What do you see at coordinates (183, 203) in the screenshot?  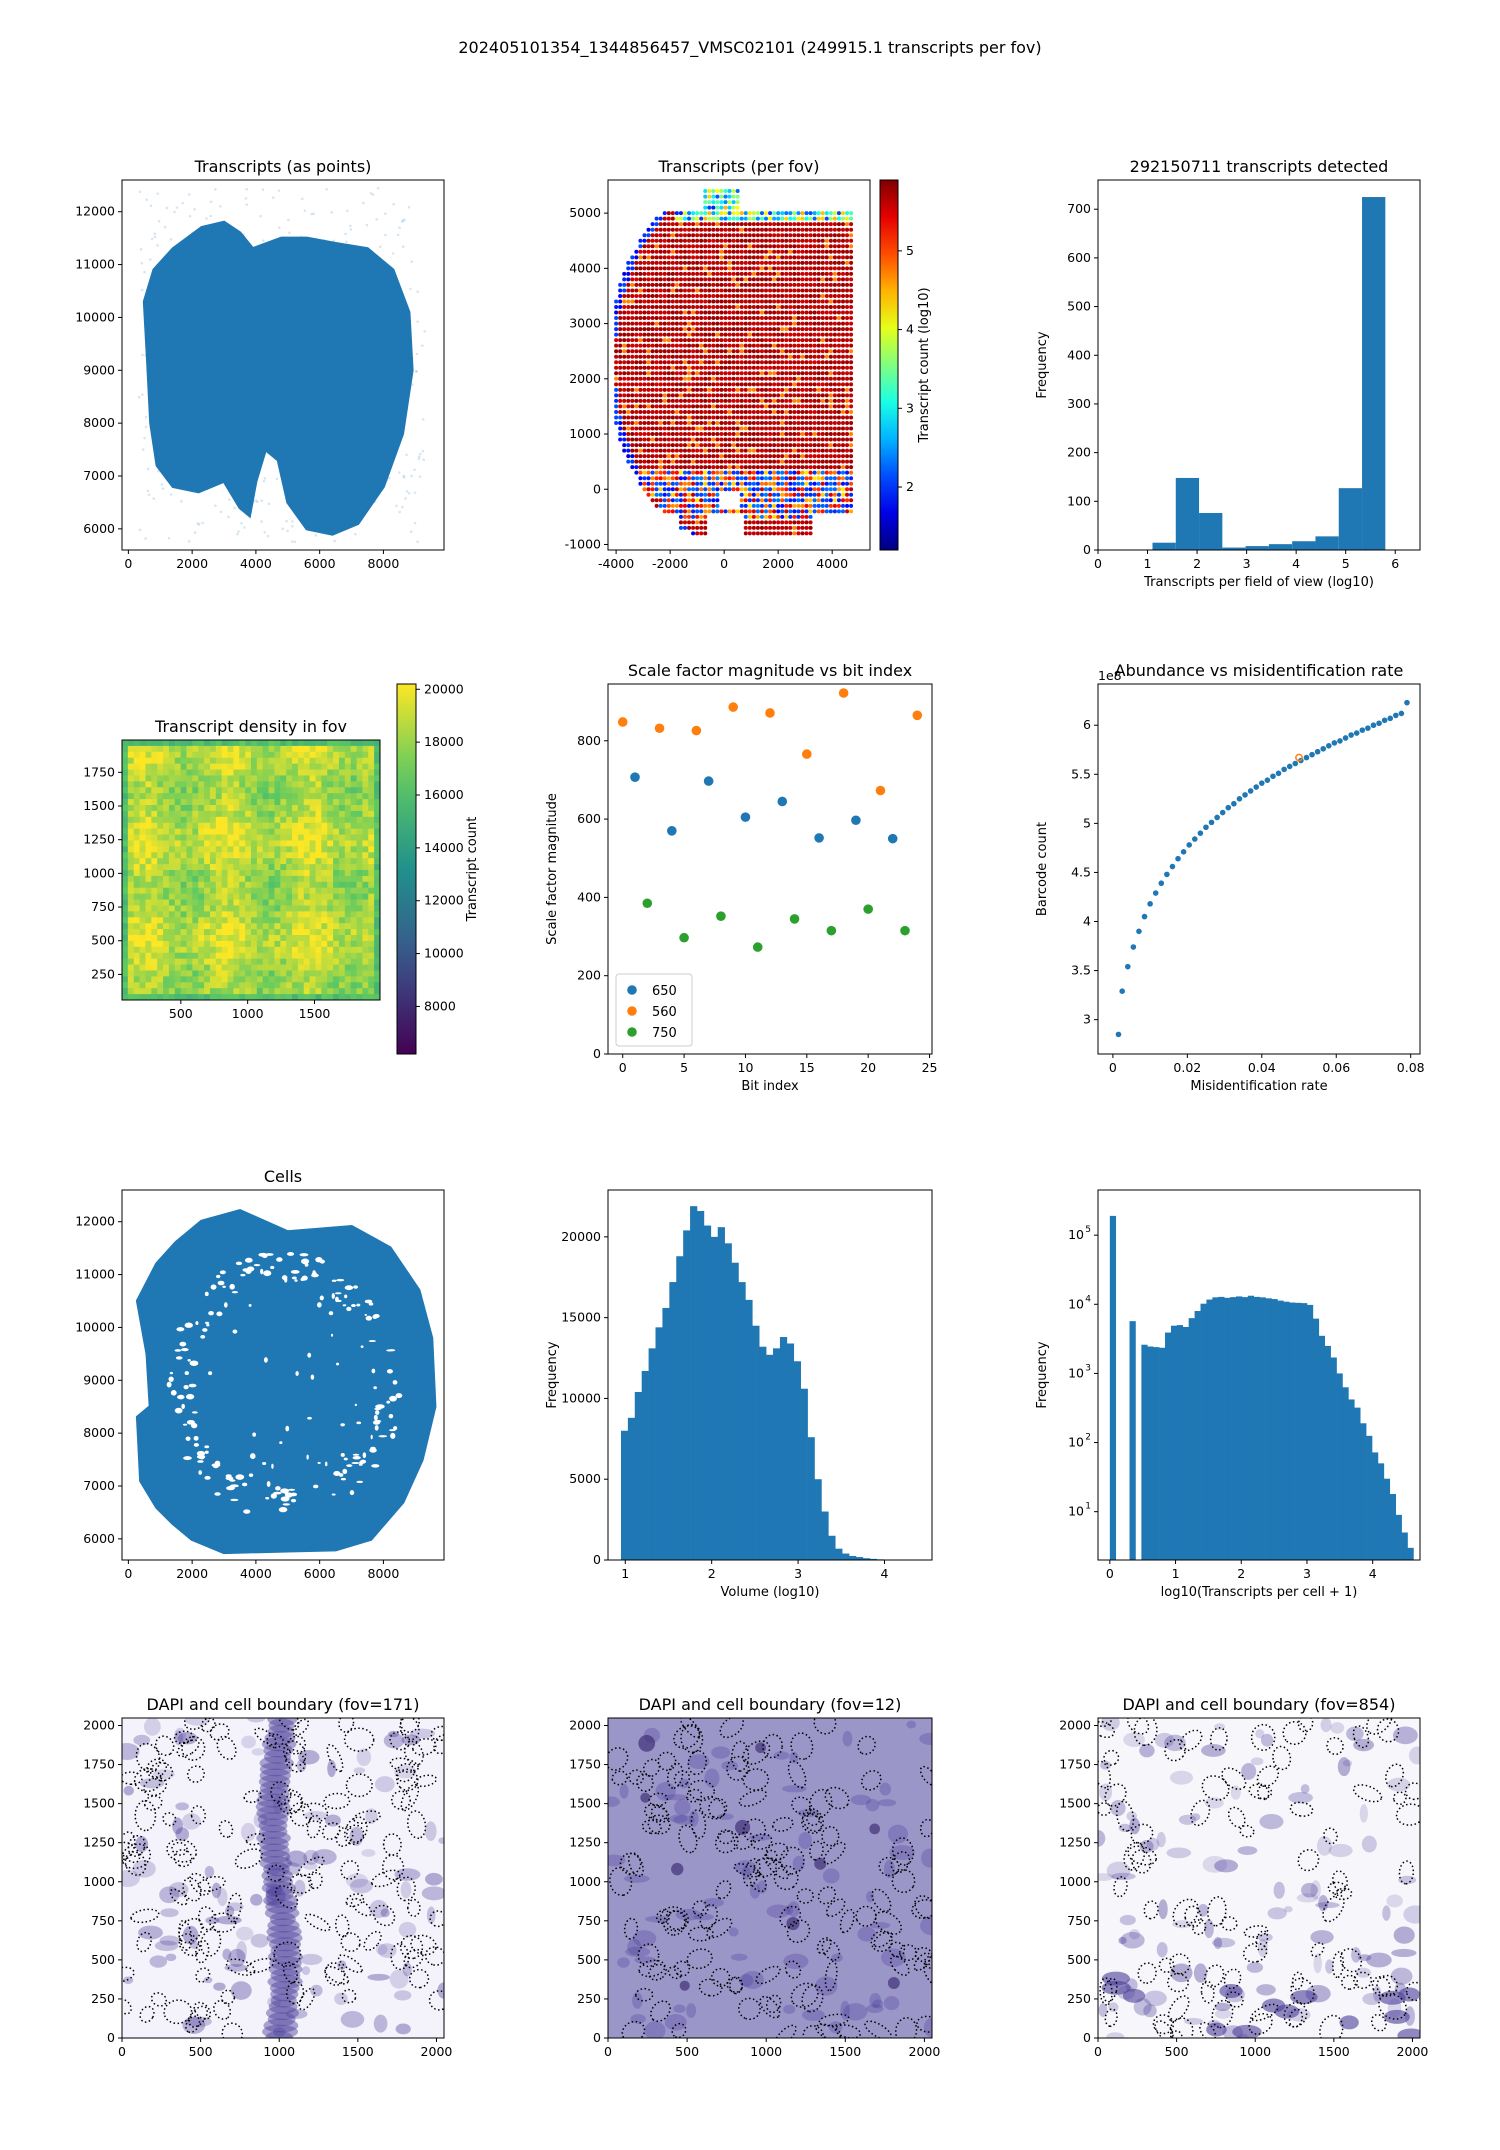 I see `transcript-point` at bounding box center [183, 203].